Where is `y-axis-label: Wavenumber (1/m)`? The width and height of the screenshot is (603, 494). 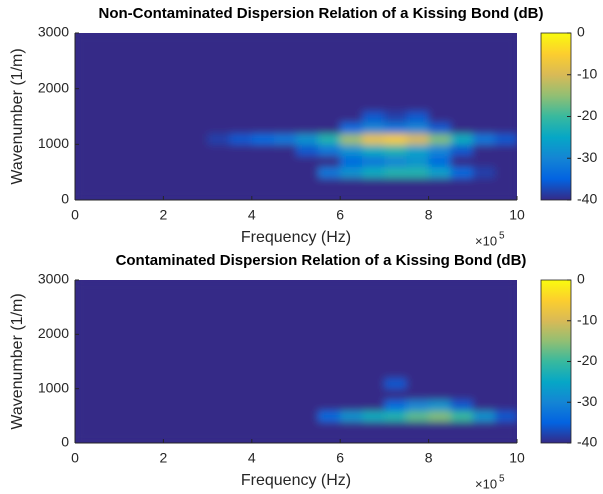 y-axis-label: Wavenumber (1/m) is located at coordinates (17, 361).